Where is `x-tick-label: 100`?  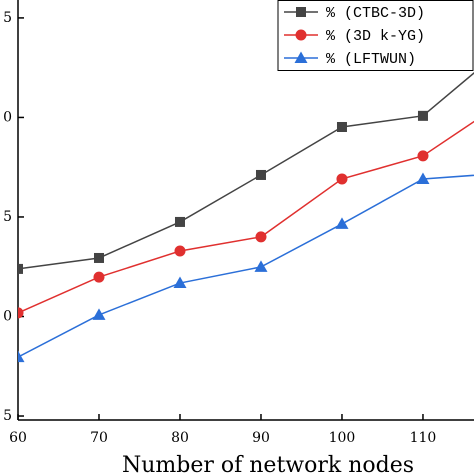
x-tick-label: 100 is located at coordinates (342, 438).